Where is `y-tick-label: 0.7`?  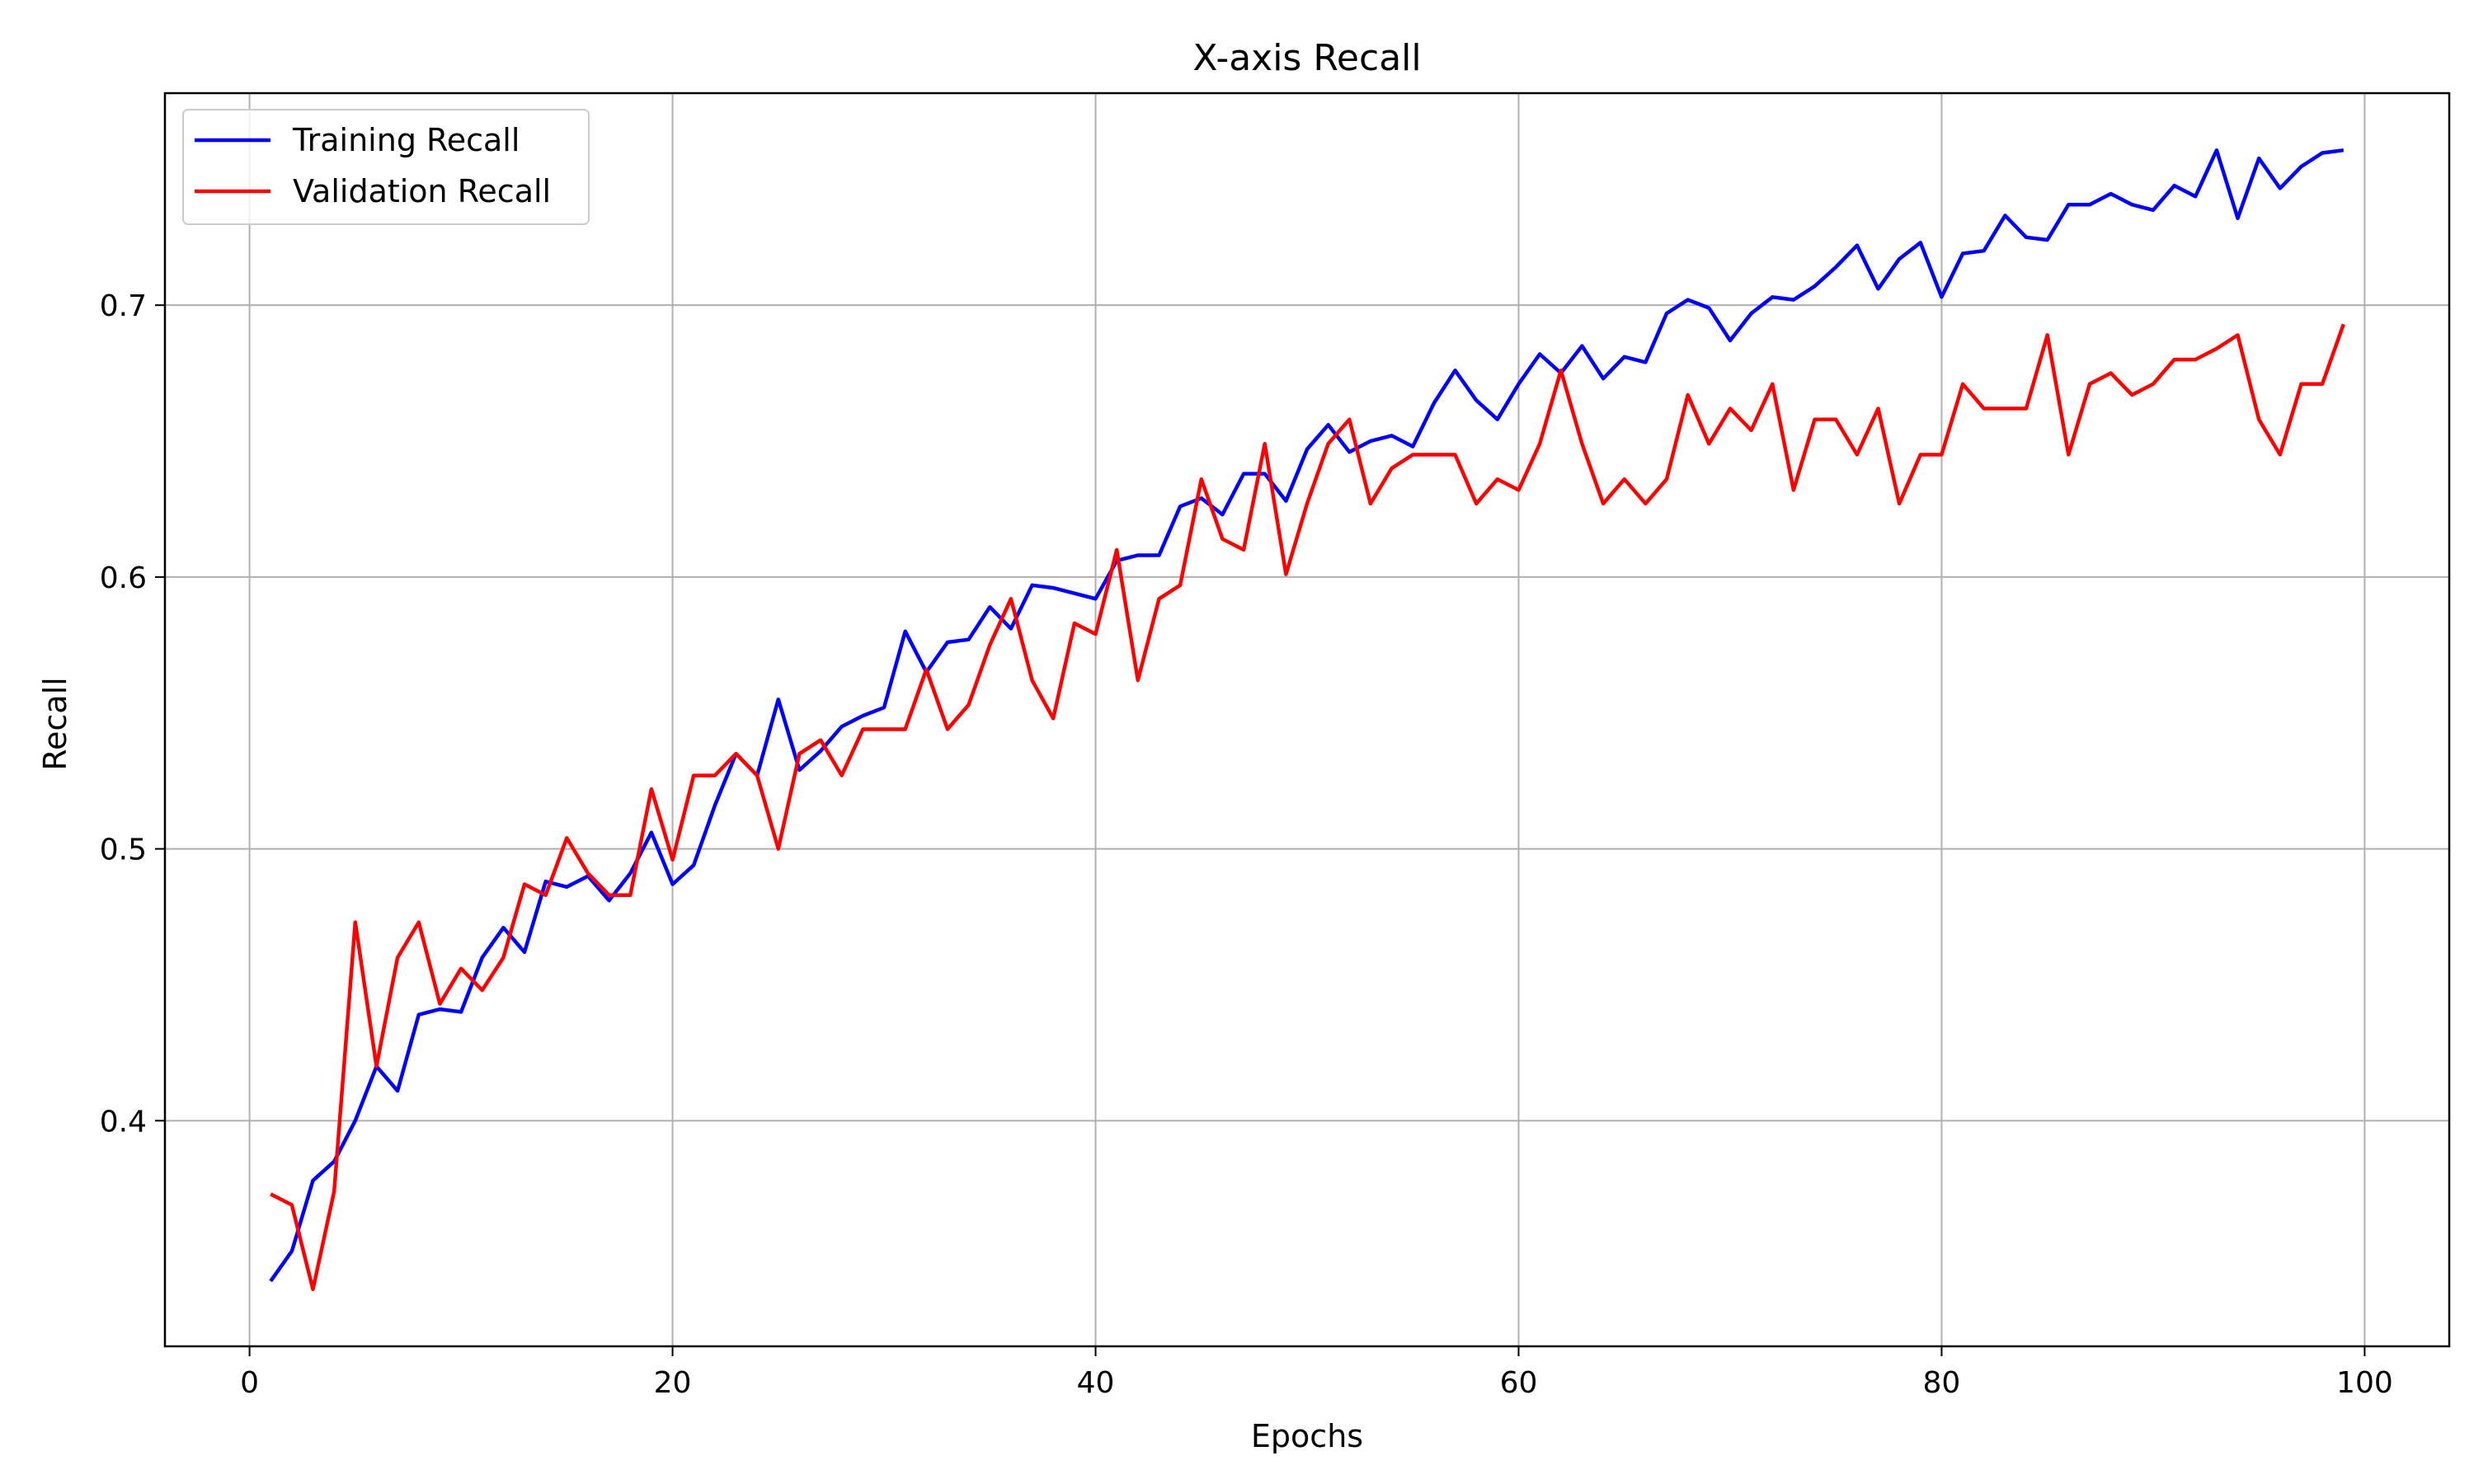
y-tick-label: 0.7 is located at coordinates (123, 306).